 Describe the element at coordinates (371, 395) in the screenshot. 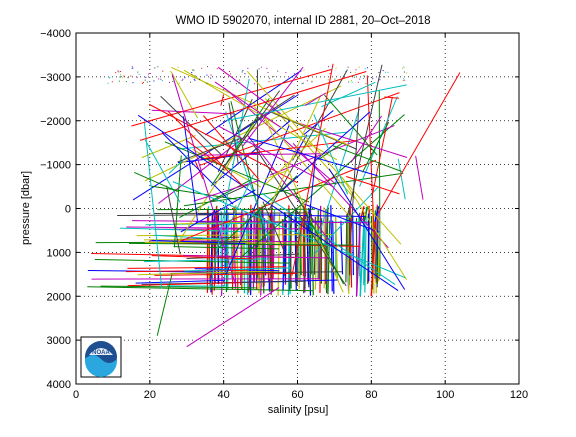

I see `x-tick-label: 80` at that location.